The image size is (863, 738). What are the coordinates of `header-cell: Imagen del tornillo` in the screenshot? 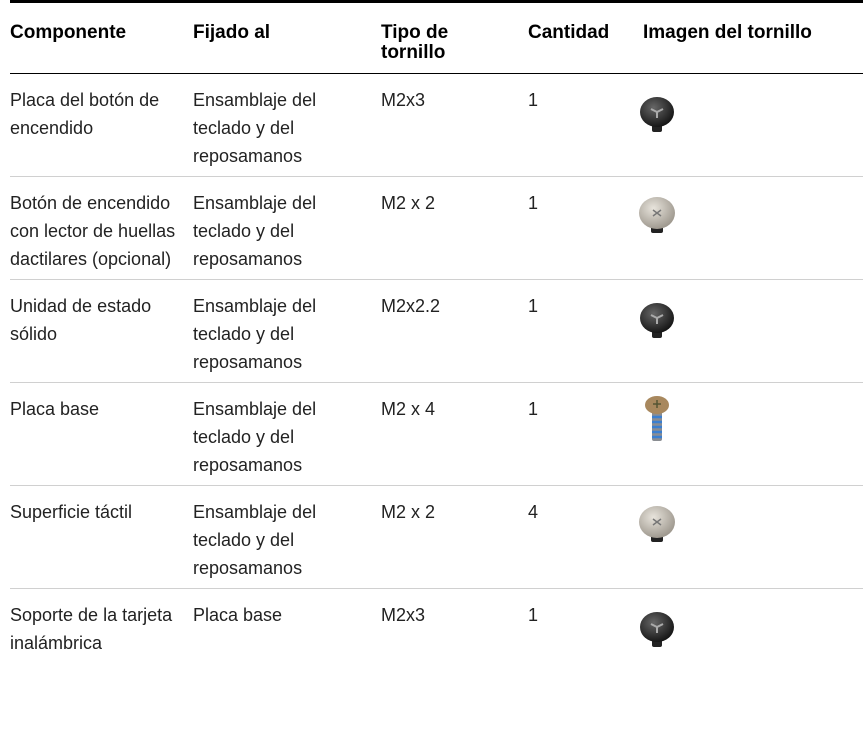 It's located at (753, 37).